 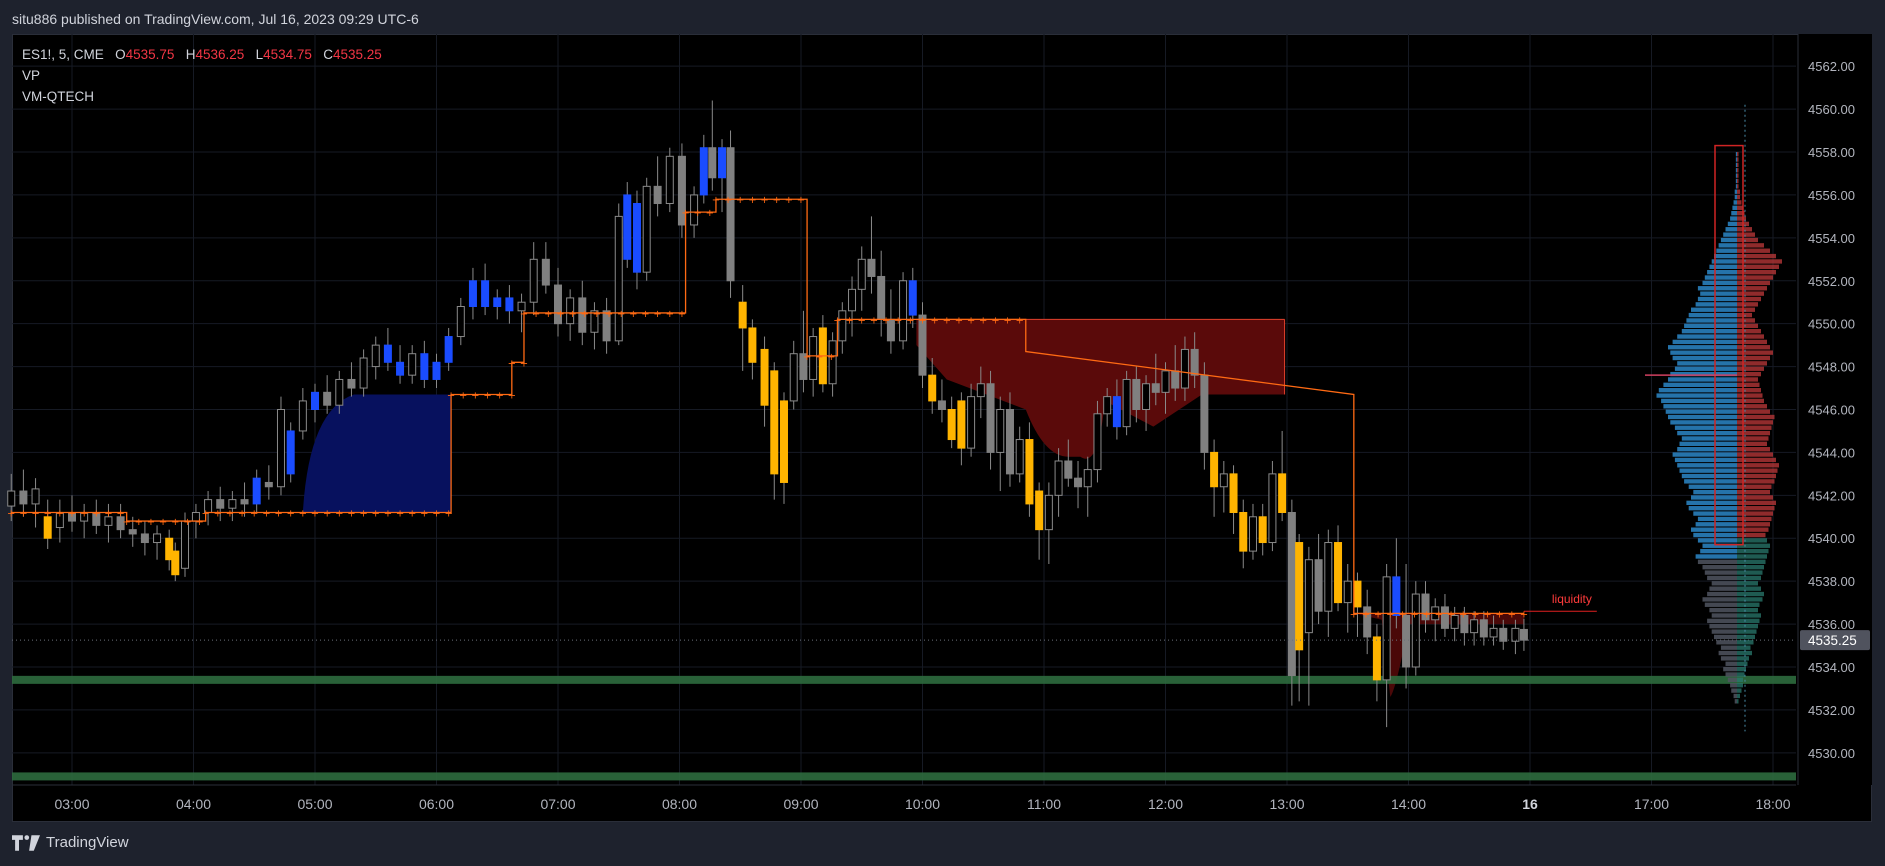 I want to click on legend-indicator-vp: VP, so click(x=31, y=75).